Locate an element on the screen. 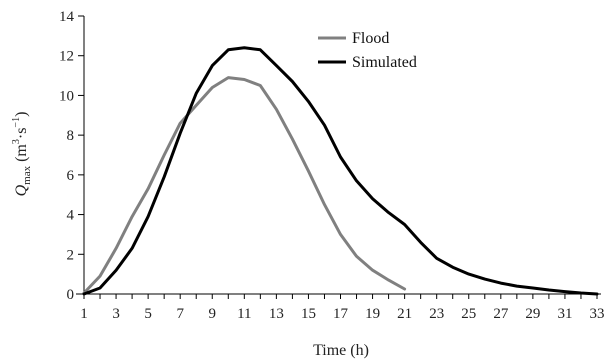 The image size is (611, 363). y-axis-title-units-mid: ·s is located at coordinates (21, 134).